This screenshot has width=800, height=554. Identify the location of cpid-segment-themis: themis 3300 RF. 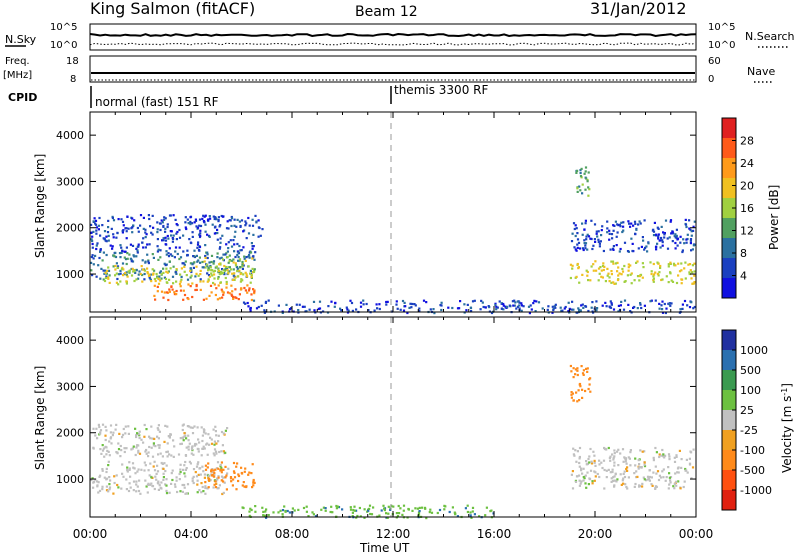
(441, 90).